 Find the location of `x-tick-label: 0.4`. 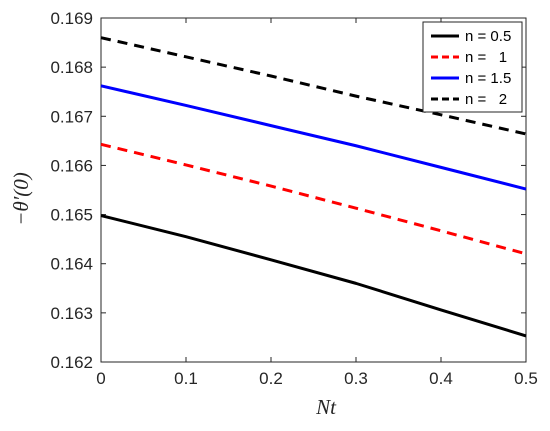

x-tick-label: 0.4 is located at coordinates (441, 378).